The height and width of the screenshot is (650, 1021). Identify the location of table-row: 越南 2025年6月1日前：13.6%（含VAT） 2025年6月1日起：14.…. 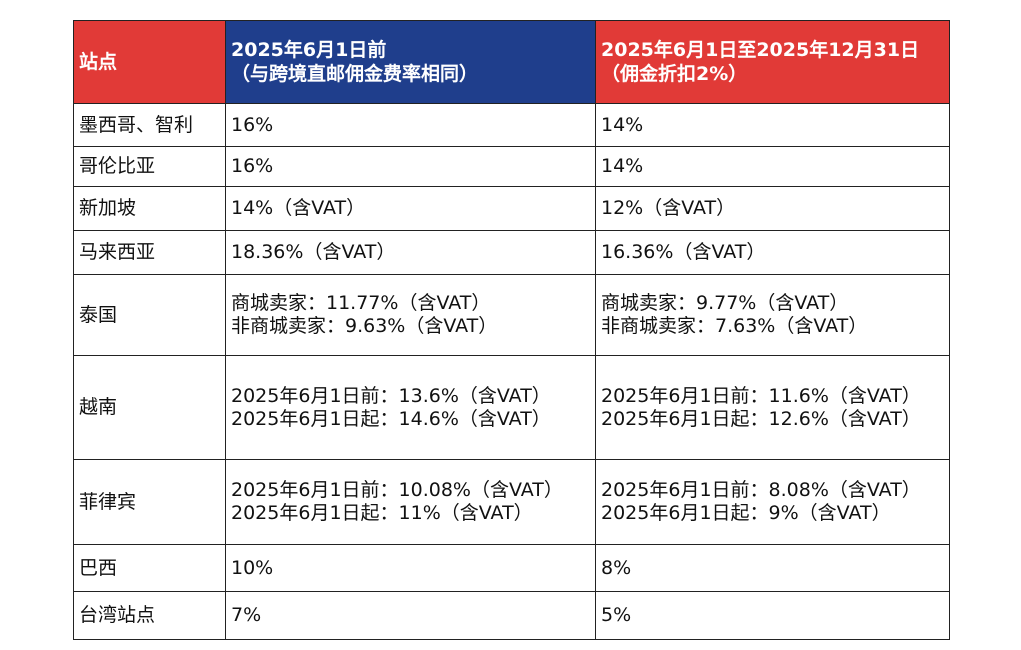
(511, 407).